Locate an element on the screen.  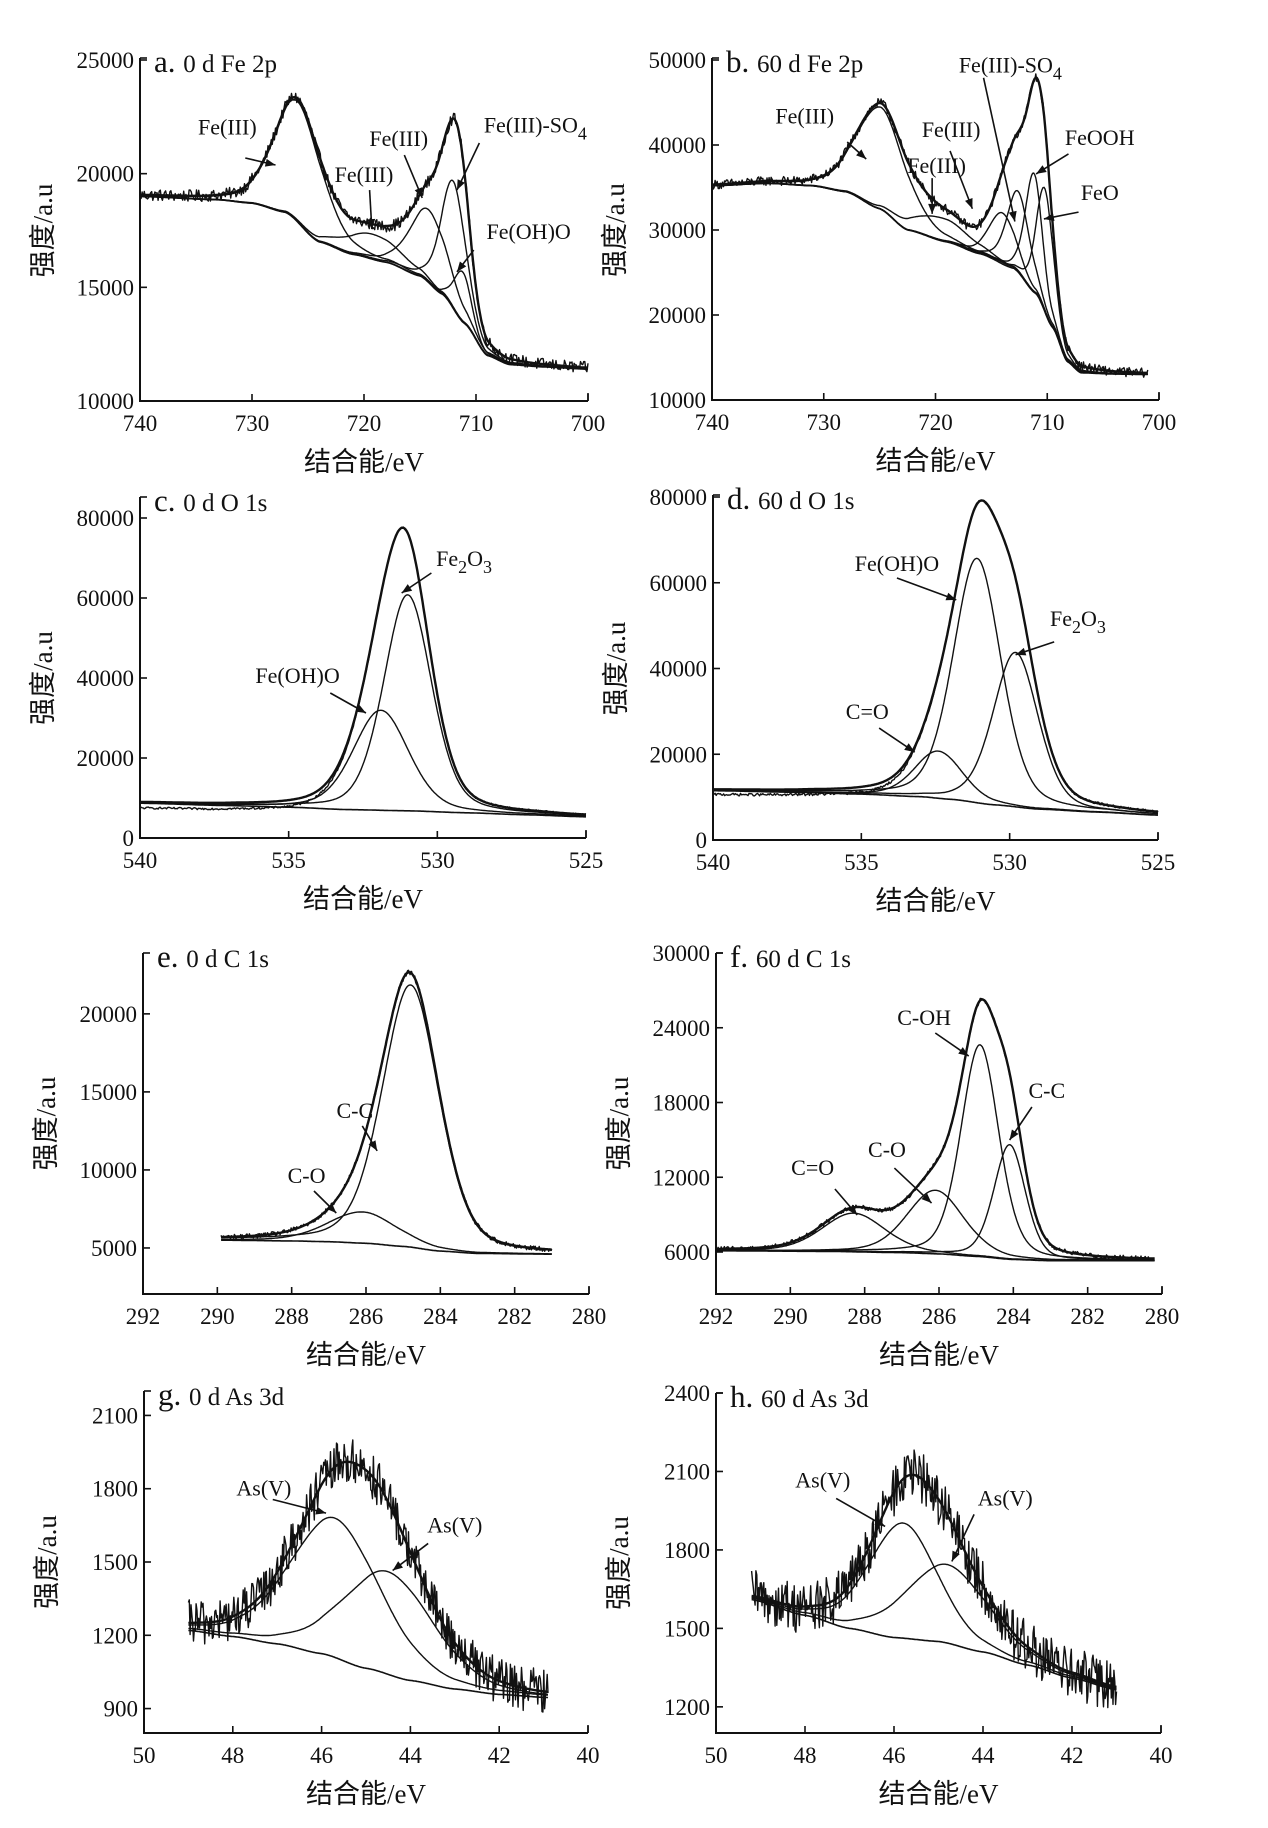
x-tick-label: 530 is located at coordinates (1009, 862).